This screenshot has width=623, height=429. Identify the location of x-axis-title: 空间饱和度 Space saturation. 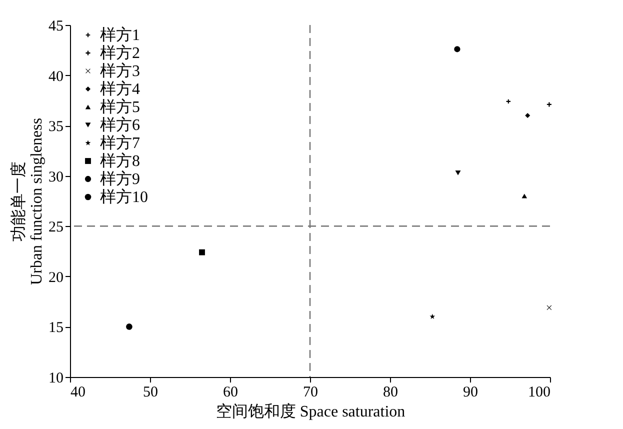
(311, 411).